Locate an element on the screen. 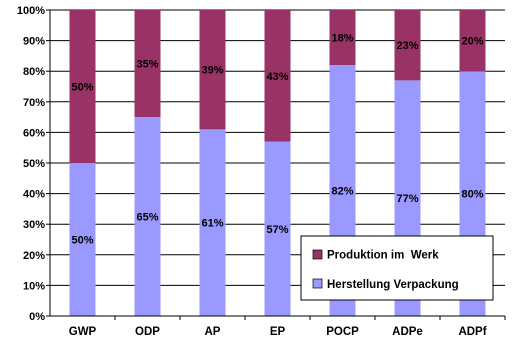 The height and width of the screenshot is (343, 512). y-tick-label: 90% is located at coordinates (34, 42).